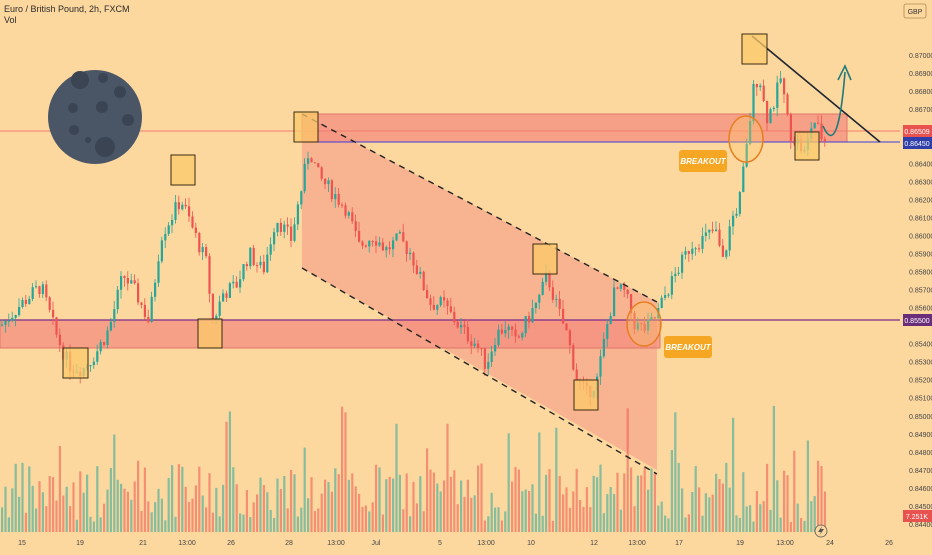 This screenshot has height=555, width=932. What do you see at coordinates (816, 89) in the screenshot?
I see `wedge-trendline` at bounding box center [816, 89].